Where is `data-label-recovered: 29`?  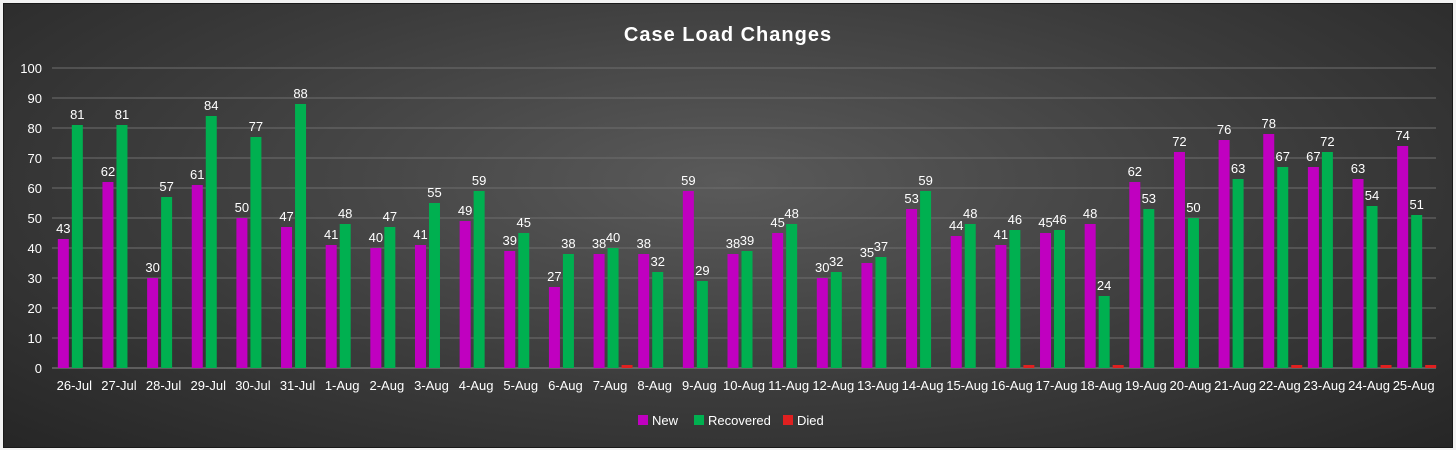 data-label-recovered: 29 is located at coordinates (702, 270).